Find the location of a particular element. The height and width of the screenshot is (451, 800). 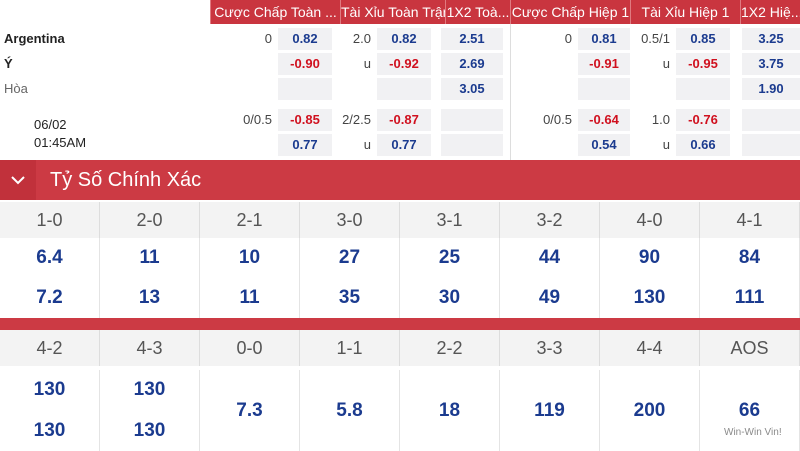

score-label: 3-2 is located at coordinates (550, 220).